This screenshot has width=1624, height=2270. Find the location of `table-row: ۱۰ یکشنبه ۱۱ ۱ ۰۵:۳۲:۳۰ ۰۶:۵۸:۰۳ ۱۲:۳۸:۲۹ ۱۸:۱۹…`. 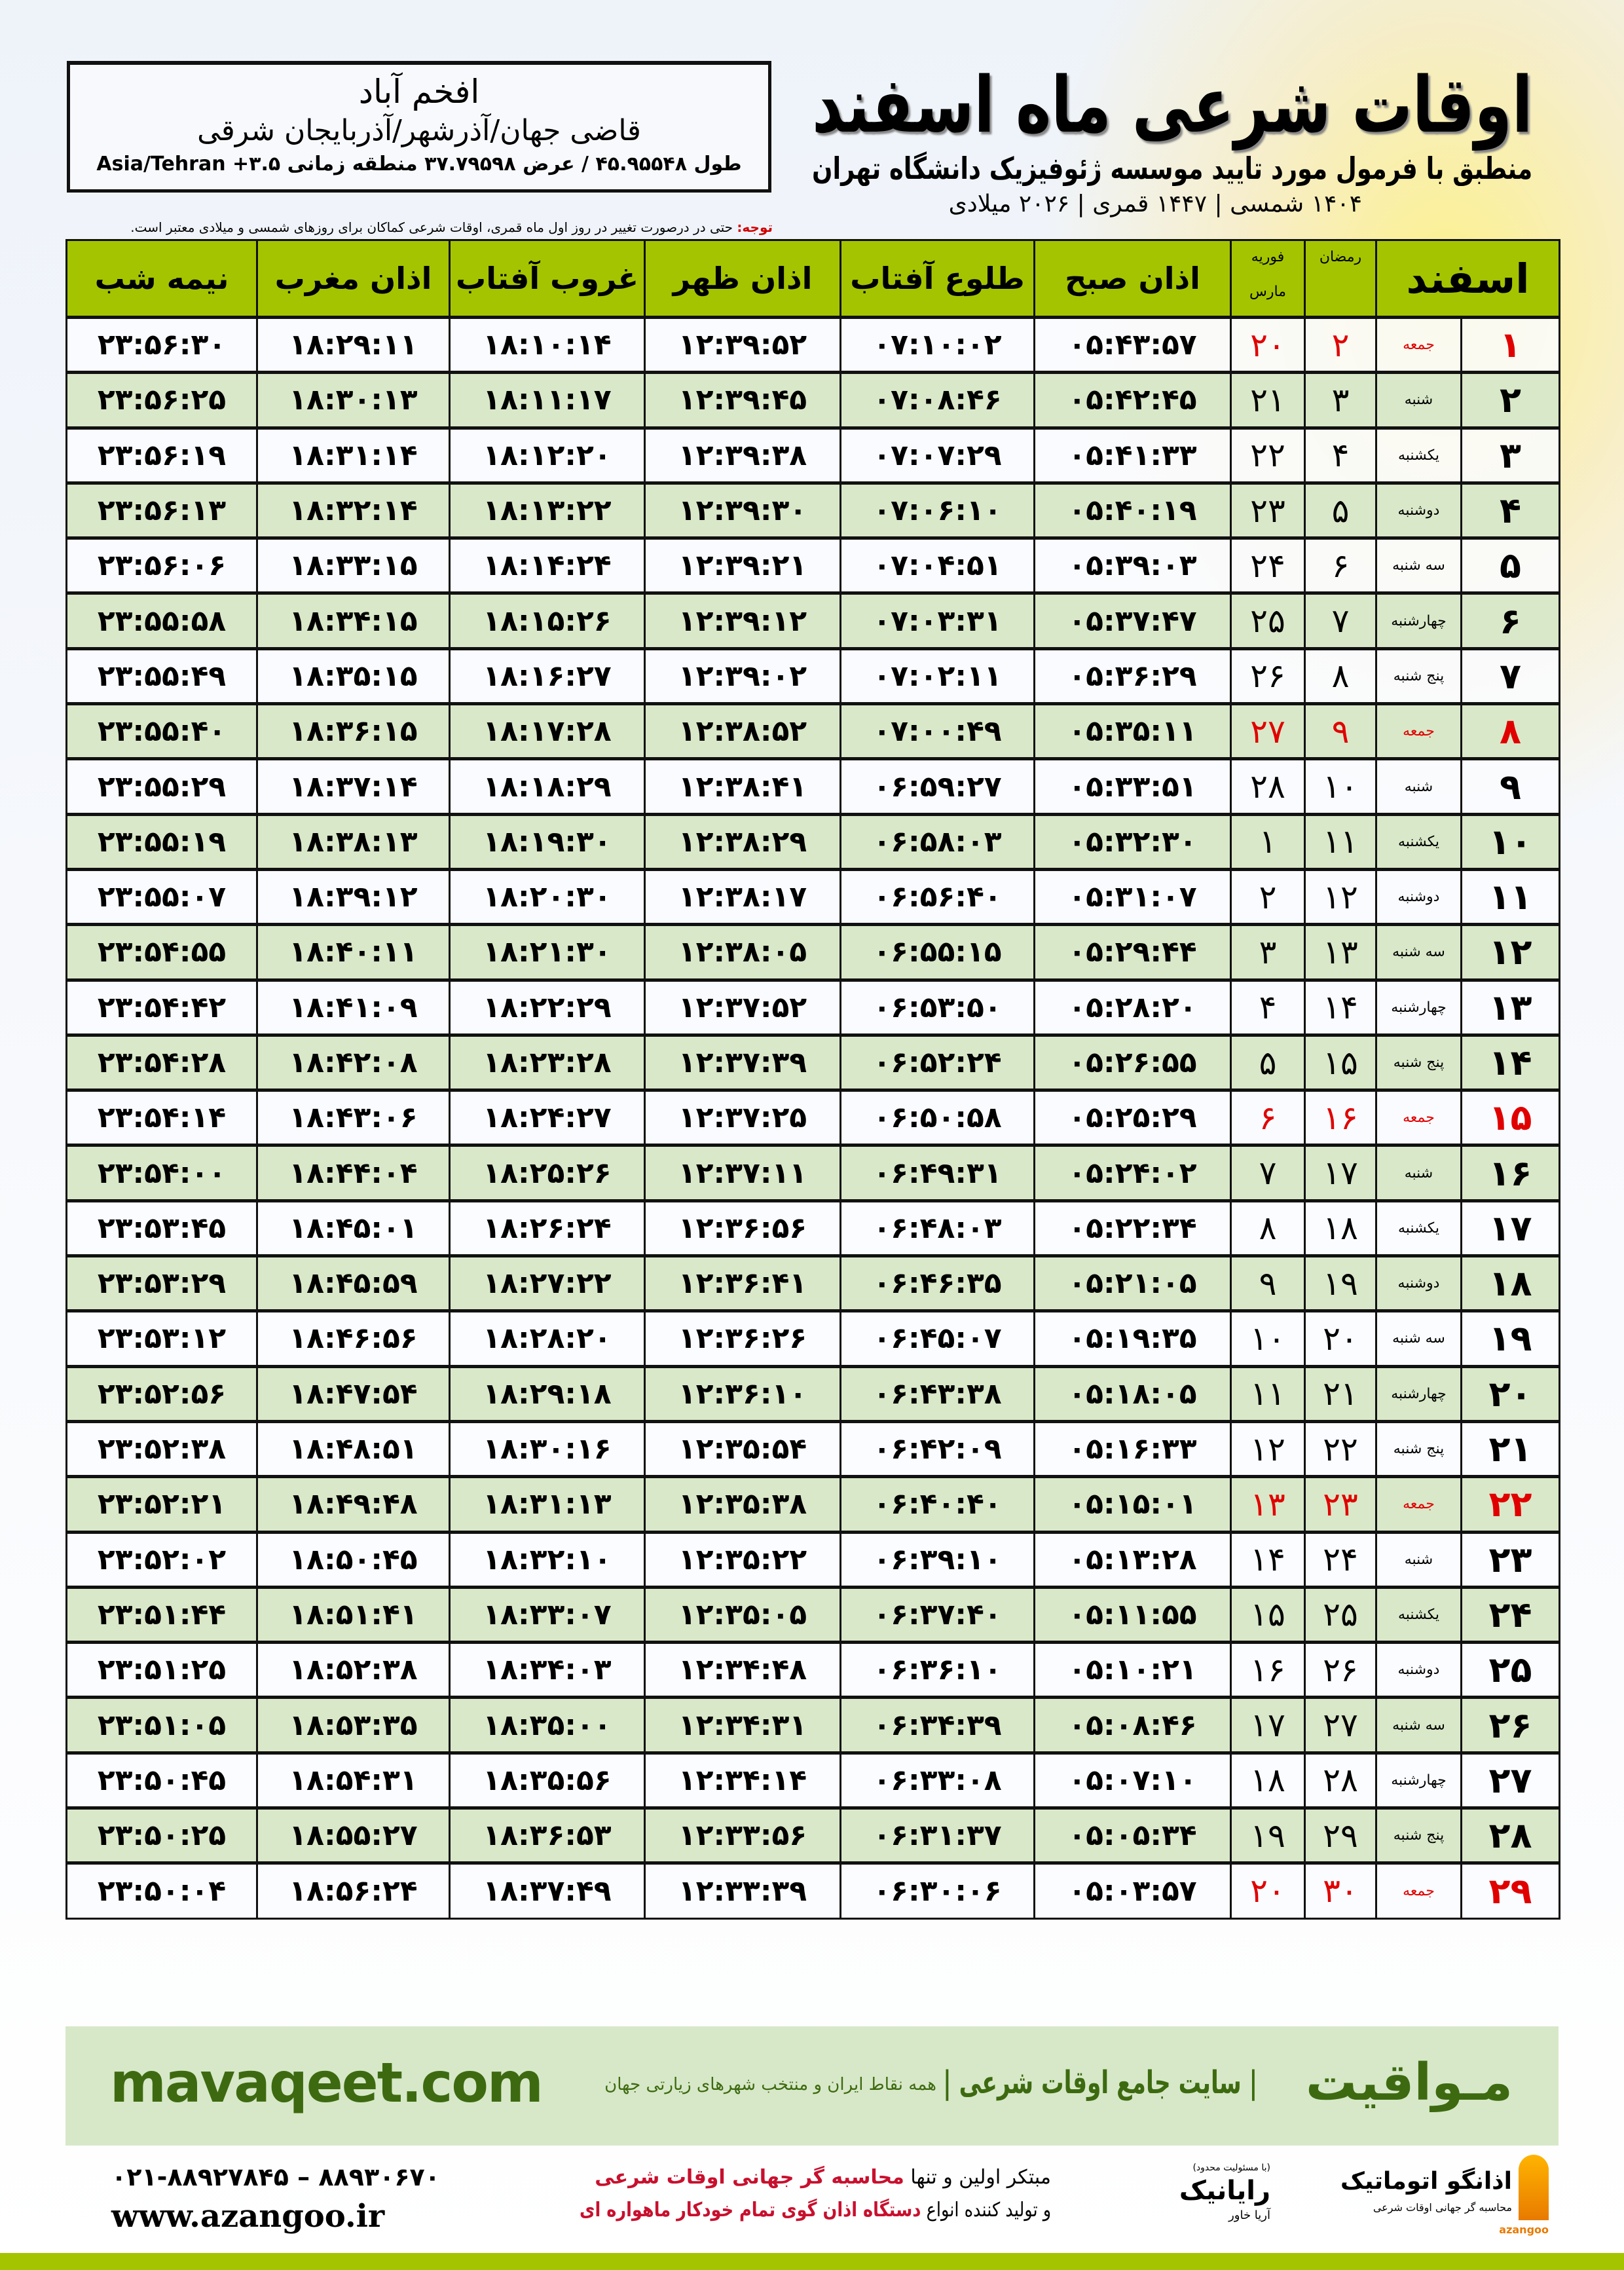

table-row: ۱۰ یکشنبه ۱۱ ۱ ۰۵:۳۲:۳۰ ۰۶:۵۸:۰۳ ۱۲:۳۸:۲۹ ۱۸:۱۹… is located at coordinates (812, 841).